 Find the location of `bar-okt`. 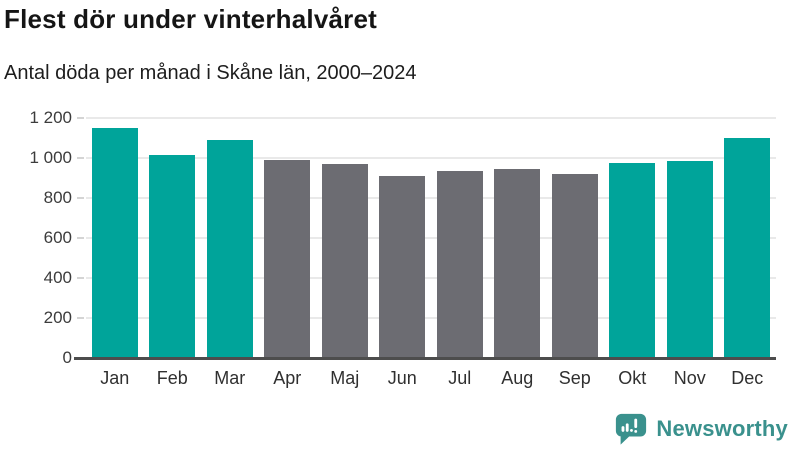

bar-okt is located at coordinates (632, 260).